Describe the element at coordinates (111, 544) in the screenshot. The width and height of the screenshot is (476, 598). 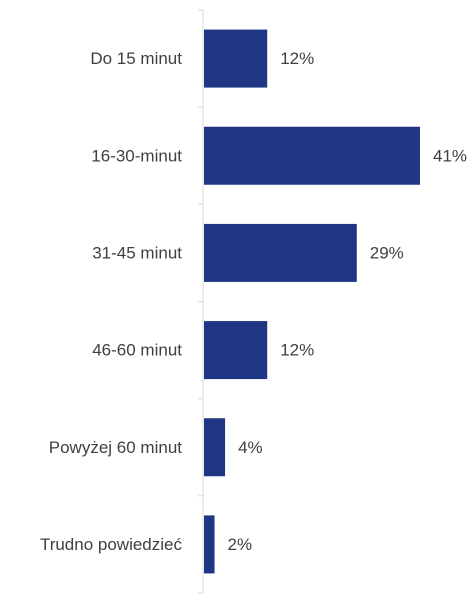
I see `category-label: Trudno powiedzieć` at that location.